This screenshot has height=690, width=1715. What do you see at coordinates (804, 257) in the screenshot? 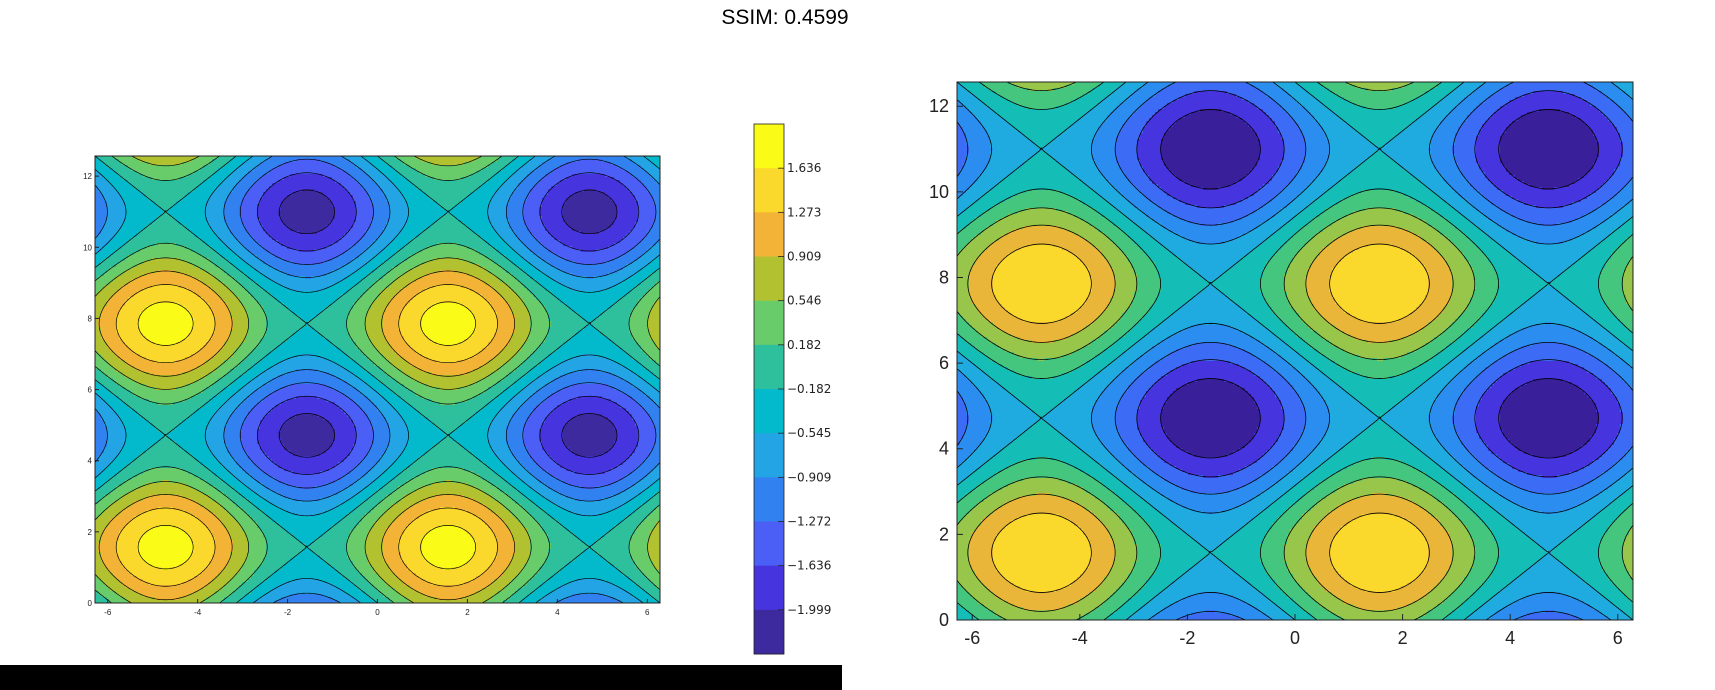
I see `colorbar-tick-label: 0.909` at bounding box center [804, 257].